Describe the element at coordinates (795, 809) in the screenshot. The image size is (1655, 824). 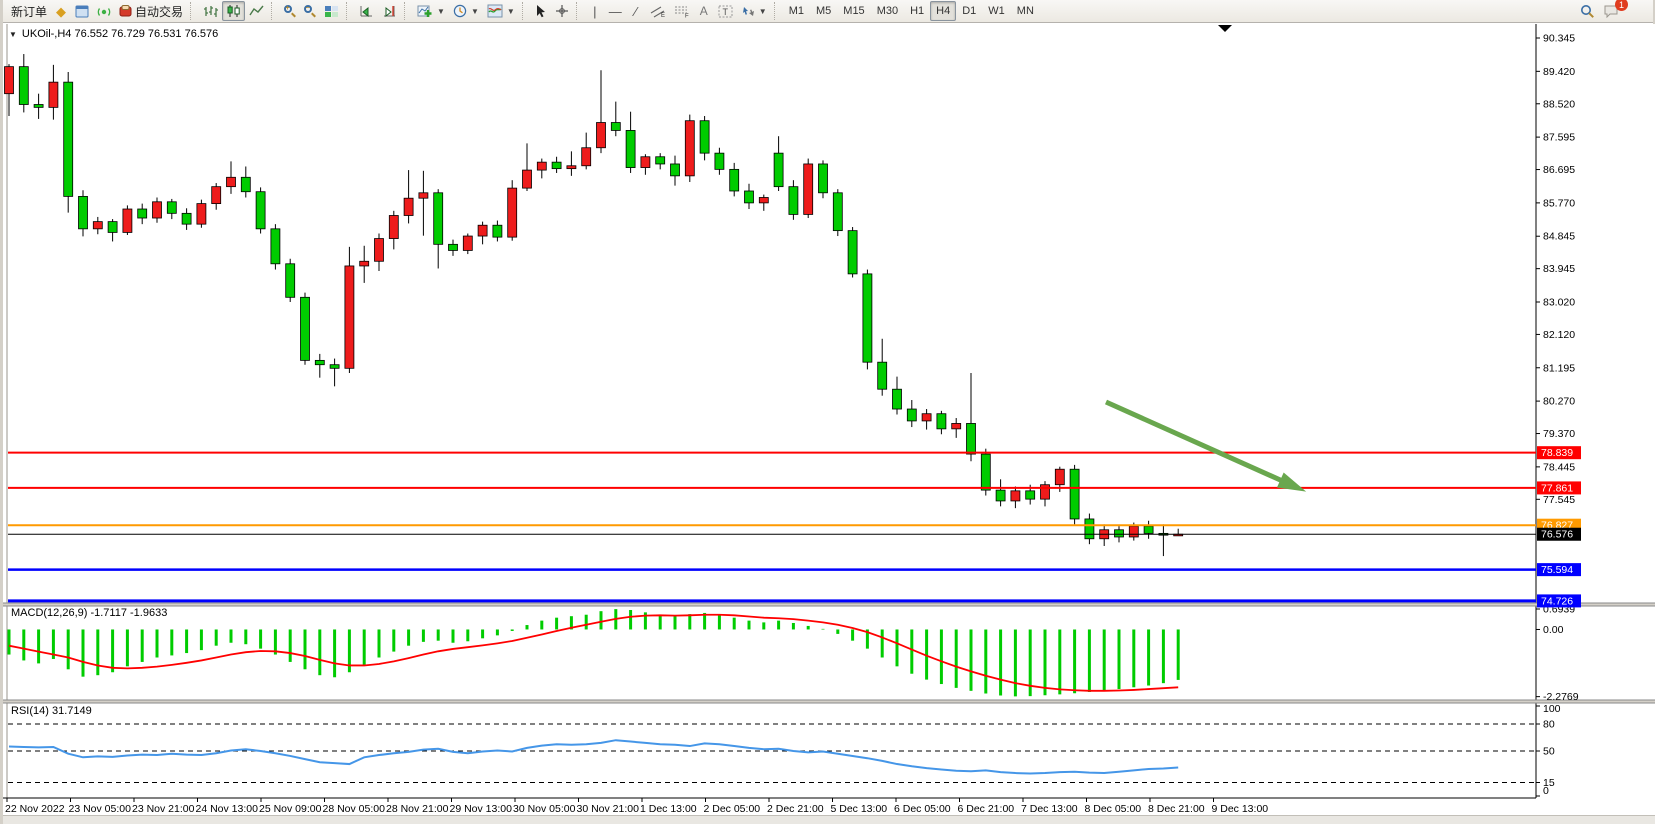
I see `svg-text: 2 Dec 21:00` at that location.